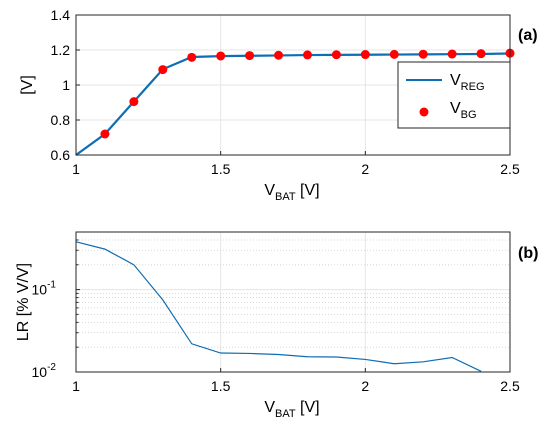 This screenshot has height=434, width=550. What do you see at coordinates (61, 155) in the screenshot?
I see `y-tick-label: 0.6` at bounding box center [61, 155].